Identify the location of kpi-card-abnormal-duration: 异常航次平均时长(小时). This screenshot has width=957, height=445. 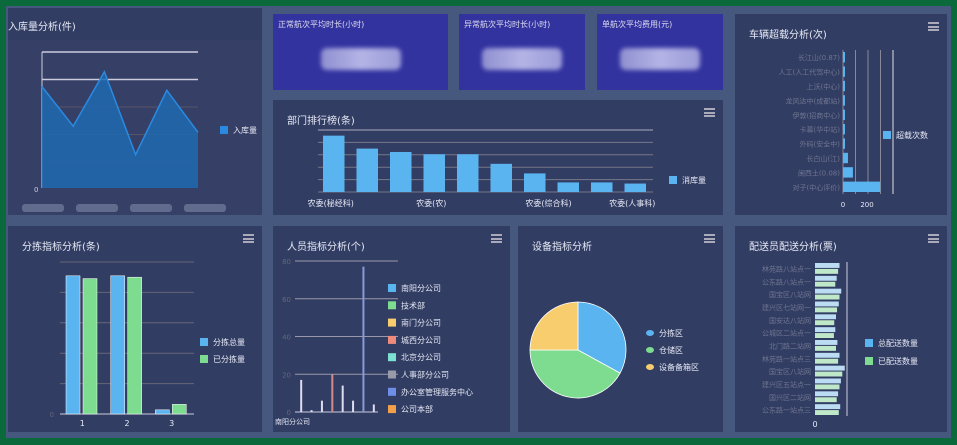
(522, 52).